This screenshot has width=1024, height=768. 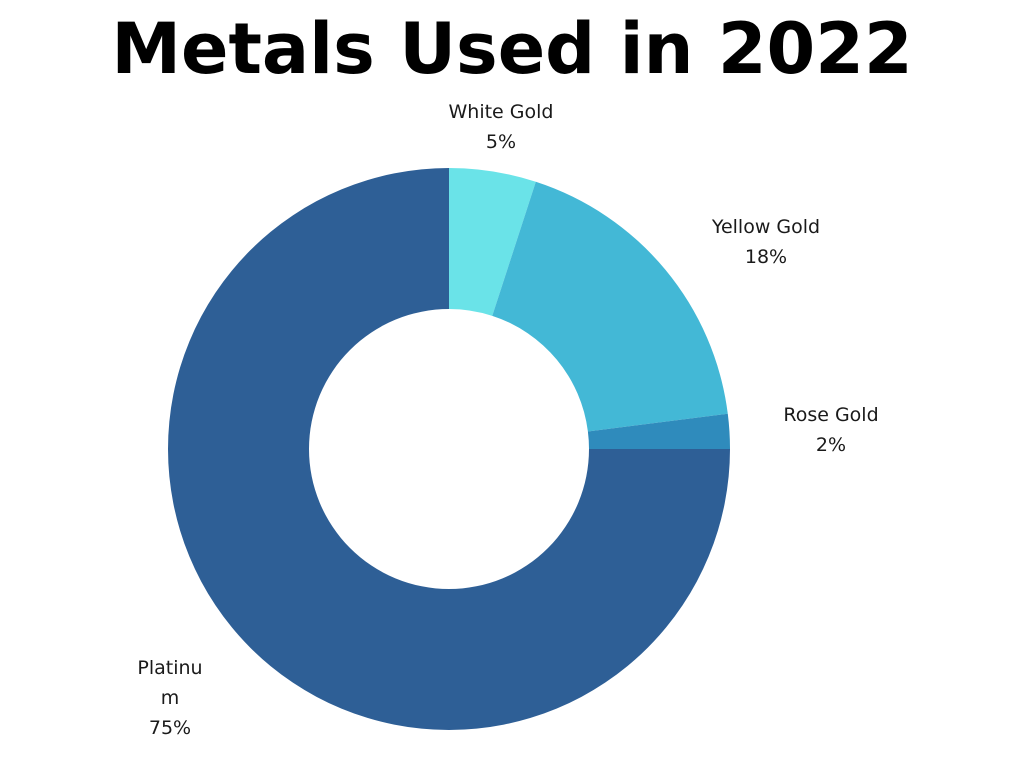 What do you see at coordinates (512, 49) in the screenshot?
I see `chart-title: Metals Used in 2022` at bounding box center [512, 49].